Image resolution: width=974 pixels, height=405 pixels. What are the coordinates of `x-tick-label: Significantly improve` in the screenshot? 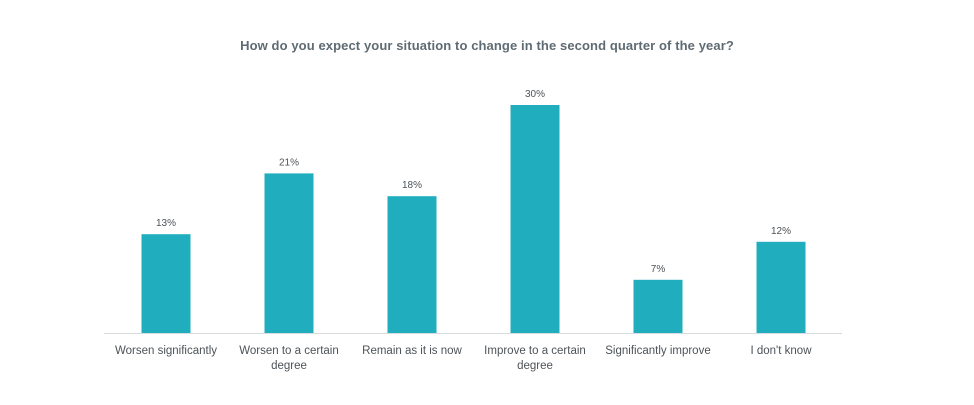 It's located at (657, 351).